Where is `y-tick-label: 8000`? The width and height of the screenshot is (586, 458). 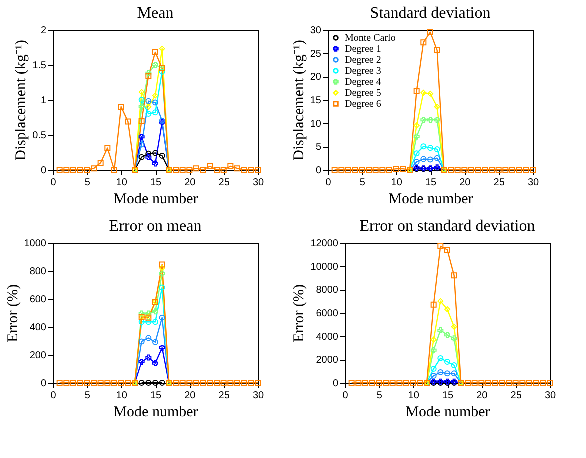 y-tick-label: 8000 is located at coordinates (327, 290).